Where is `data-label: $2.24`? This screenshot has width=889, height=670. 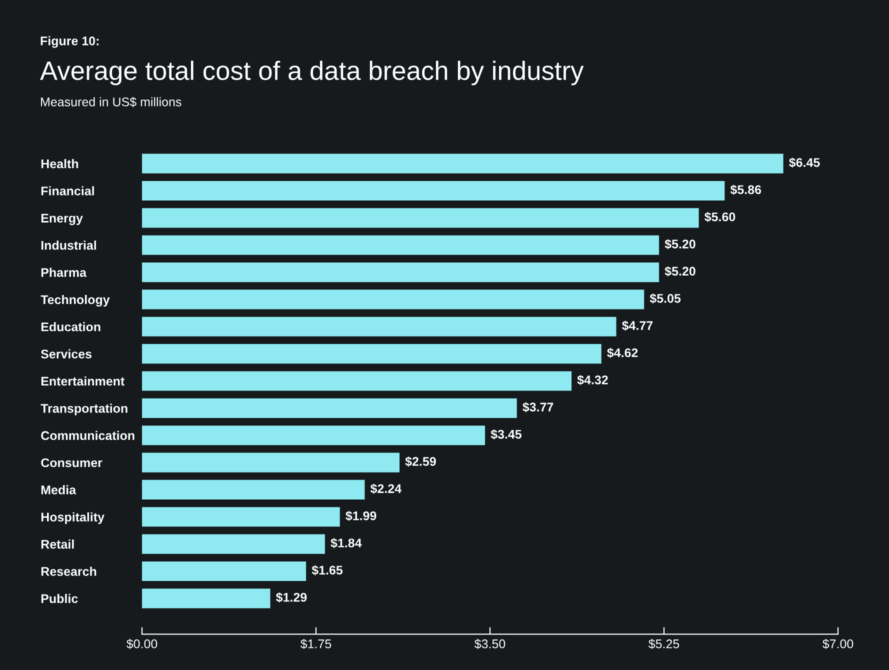 data-label: $2.24 is located at coordinates (386, 489).